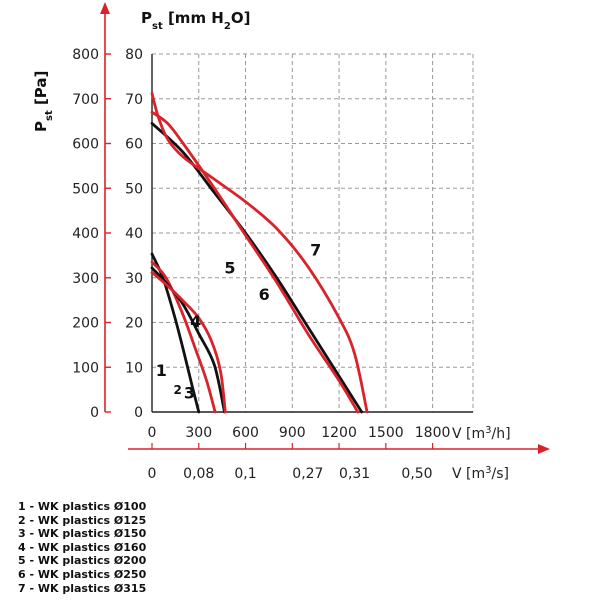 The height and width of the screenshot is (600, 600). What do you see at coordinates (82, 520) in the screenshot?
I see `legend-item: 2 - WK plastics Ø125` at bounding box center [82, 520].